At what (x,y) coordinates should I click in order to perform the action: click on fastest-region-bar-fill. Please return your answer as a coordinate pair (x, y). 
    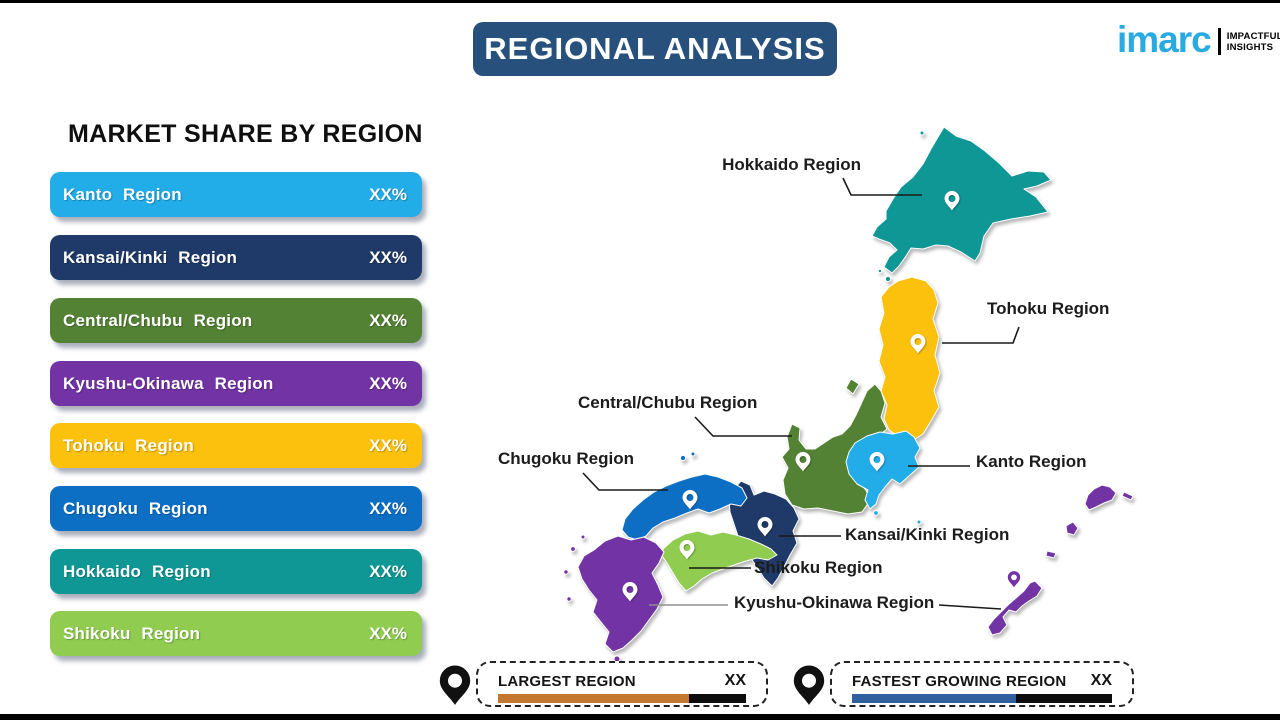
    Looking at the image, I should click on (934, 698).